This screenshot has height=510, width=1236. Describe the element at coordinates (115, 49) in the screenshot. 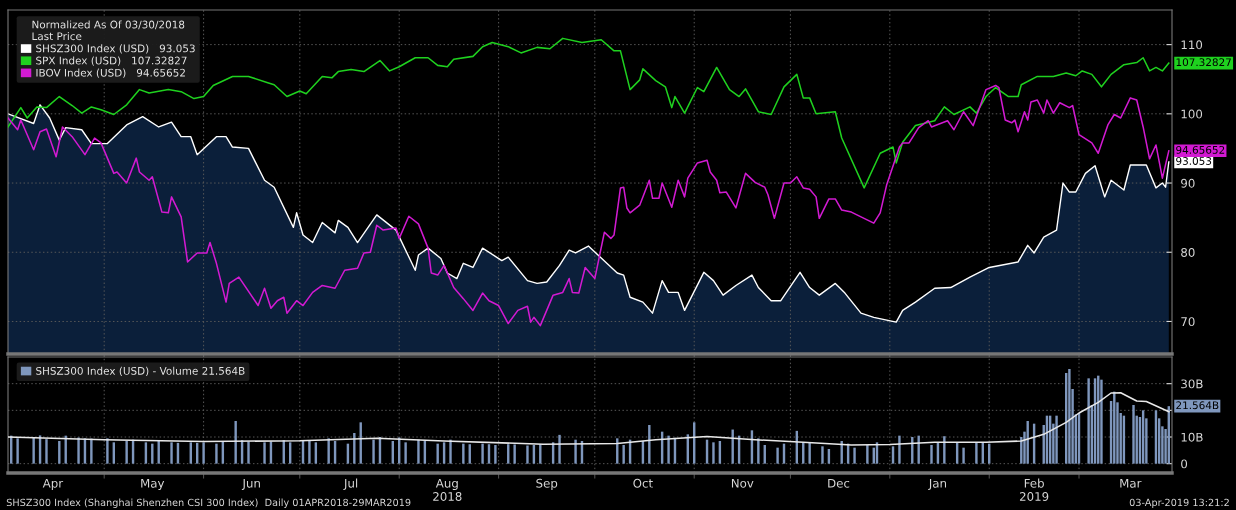

I see `legend-label: SHSZ300 Index (USD) 93.053` at that location.